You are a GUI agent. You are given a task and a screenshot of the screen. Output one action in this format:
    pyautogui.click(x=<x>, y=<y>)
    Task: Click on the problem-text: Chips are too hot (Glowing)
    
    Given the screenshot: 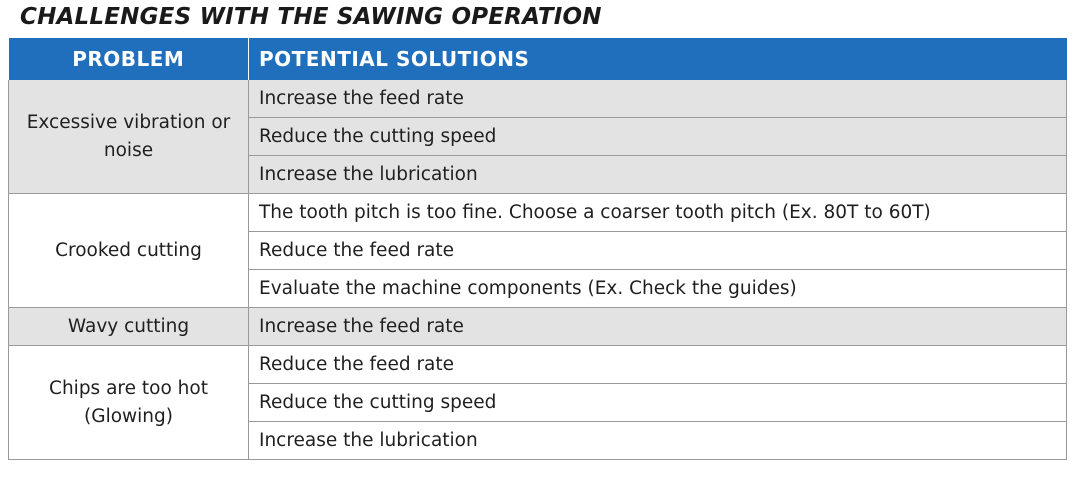 What is the action you would take?
    pyautogui.click(x=128, y=402)
    